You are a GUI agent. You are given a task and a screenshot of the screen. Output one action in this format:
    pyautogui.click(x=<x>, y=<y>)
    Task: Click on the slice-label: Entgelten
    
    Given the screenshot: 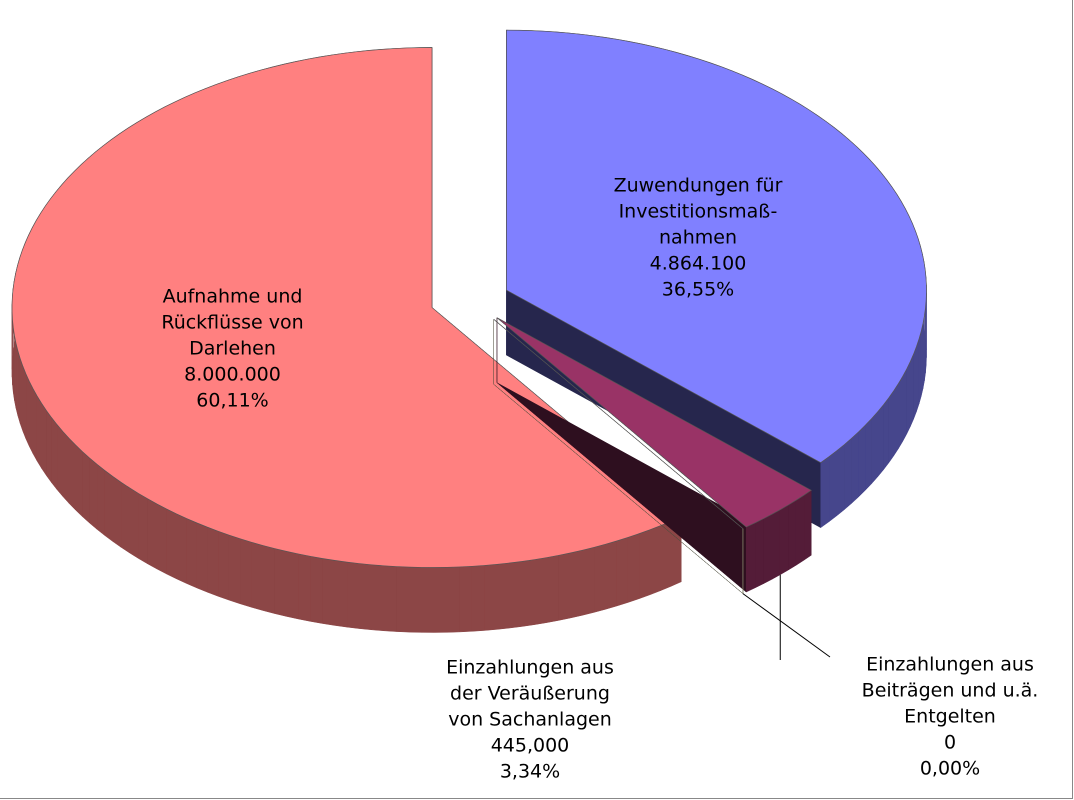 What is the action you would take?
    pyautogui.click(x=950, y=717)
    